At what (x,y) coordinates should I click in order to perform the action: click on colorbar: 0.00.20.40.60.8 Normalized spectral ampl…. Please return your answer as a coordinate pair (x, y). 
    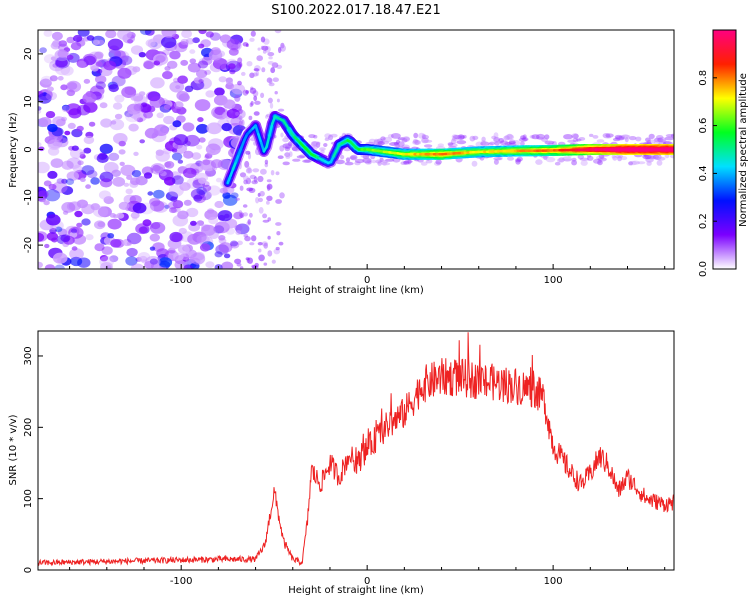
    Looking at the image, I should click on (723, 153).